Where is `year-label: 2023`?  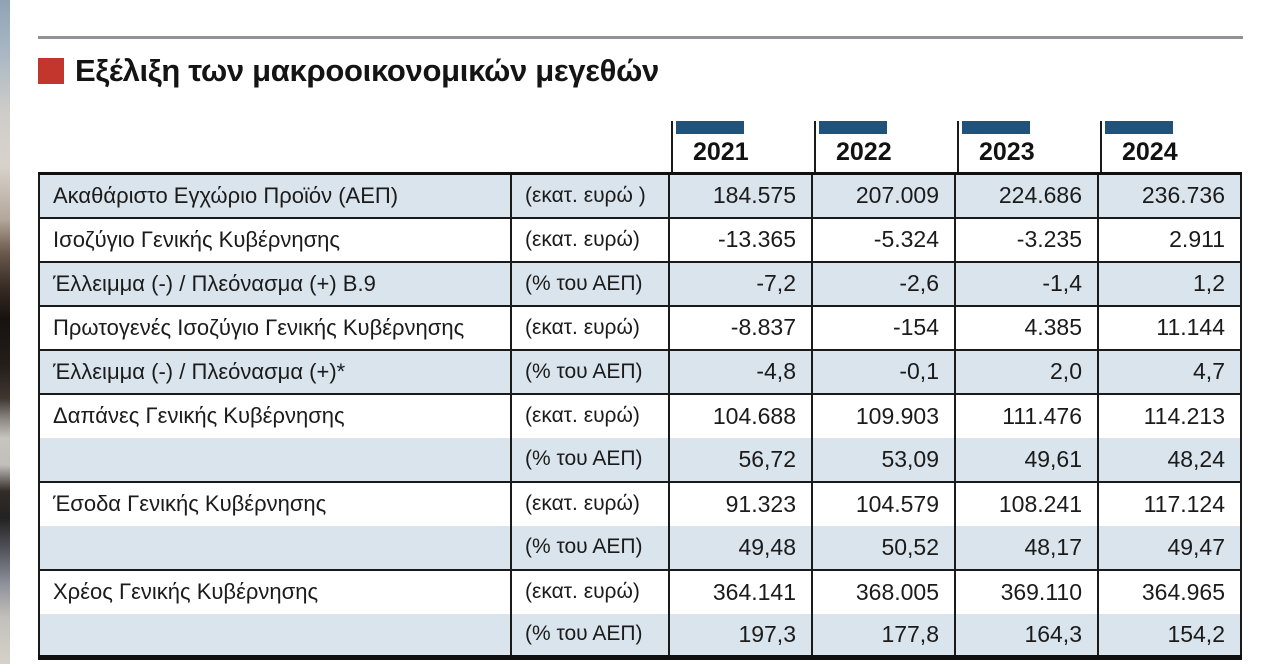 year-label: 2023 is located at coordinates (1007, 152).